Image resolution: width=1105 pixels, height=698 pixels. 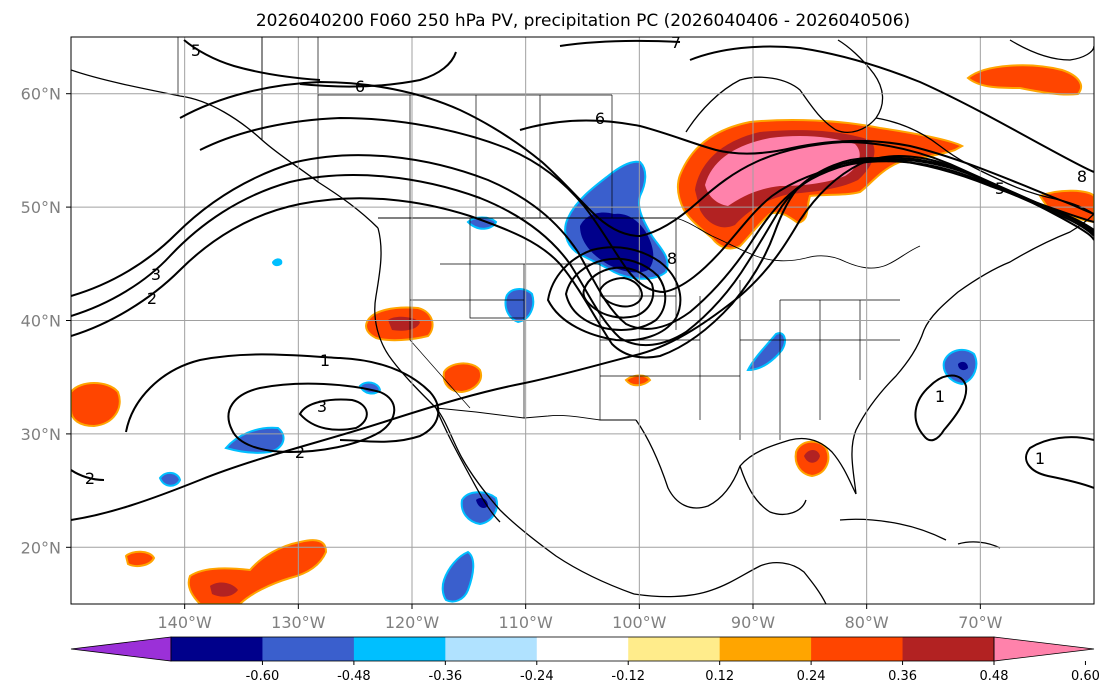 What do you see at coordinates (525, 622) in the screenshot?
I see `lon-tick-label: 110°W` at bounding box center [525, 622].